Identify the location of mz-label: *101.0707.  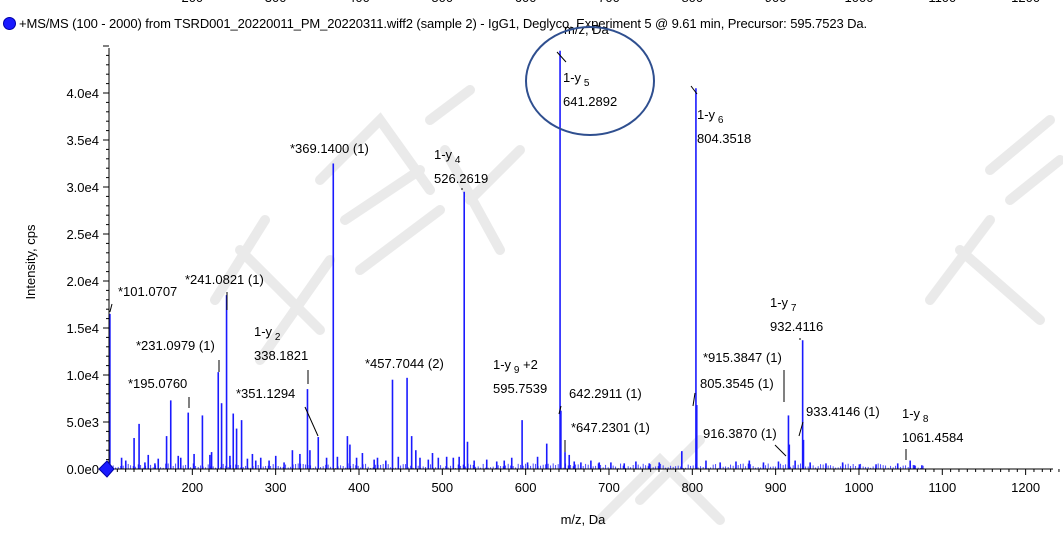
(147, 291).